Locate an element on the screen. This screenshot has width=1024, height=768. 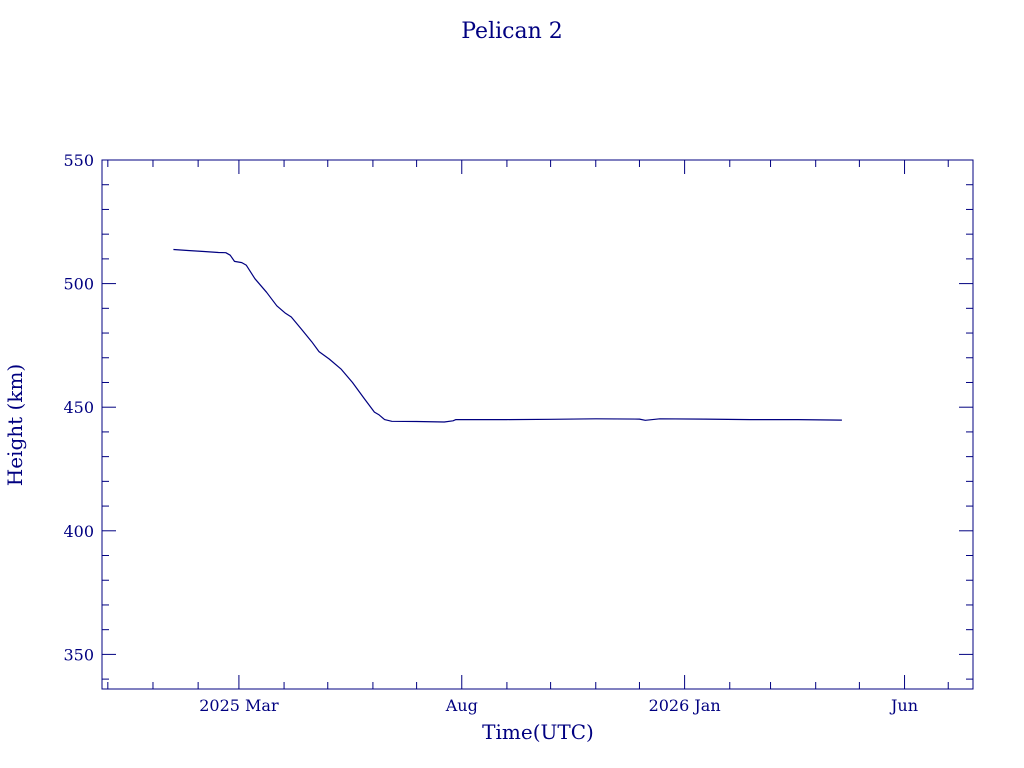
y-tick-label: 500 is located at coordinates (78, 284).